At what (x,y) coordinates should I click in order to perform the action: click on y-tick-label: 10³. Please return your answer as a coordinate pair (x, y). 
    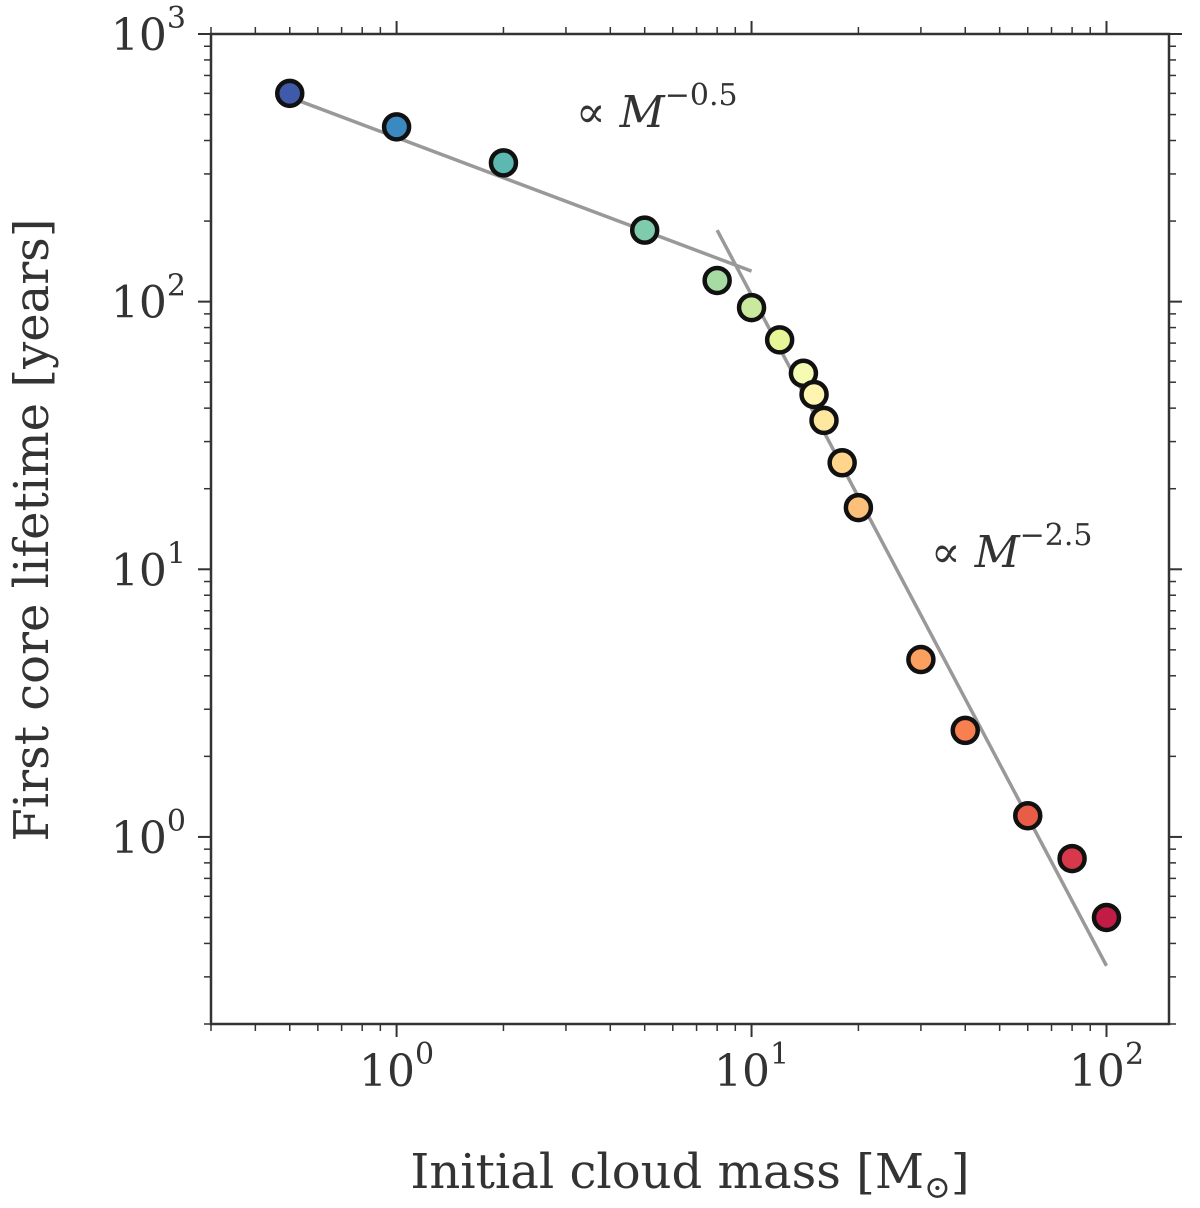
    Looking at the image, I should click on (148, 31).